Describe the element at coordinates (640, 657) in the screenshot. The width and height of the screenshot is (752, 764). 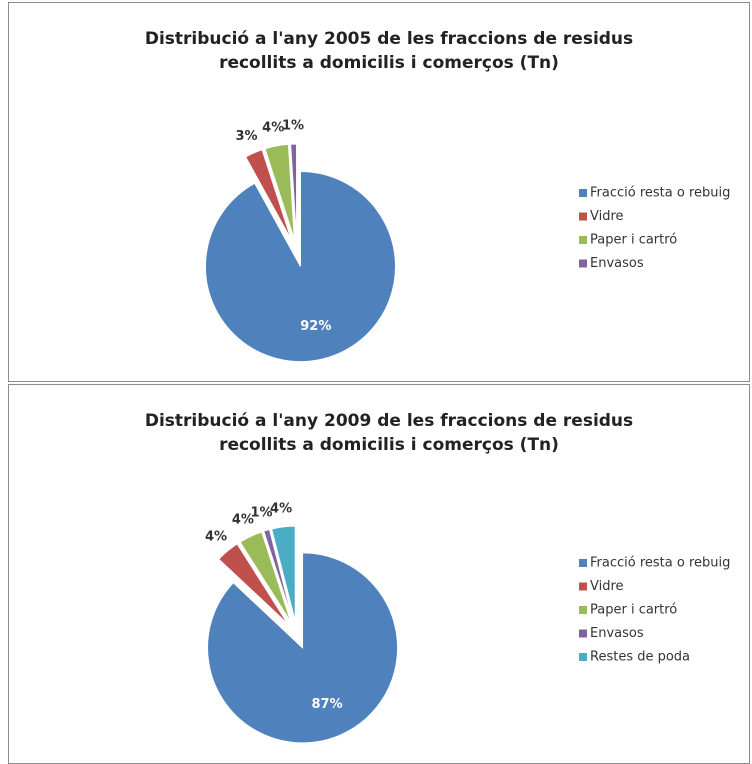
I see `legend-label: Restes de poda` at that location.